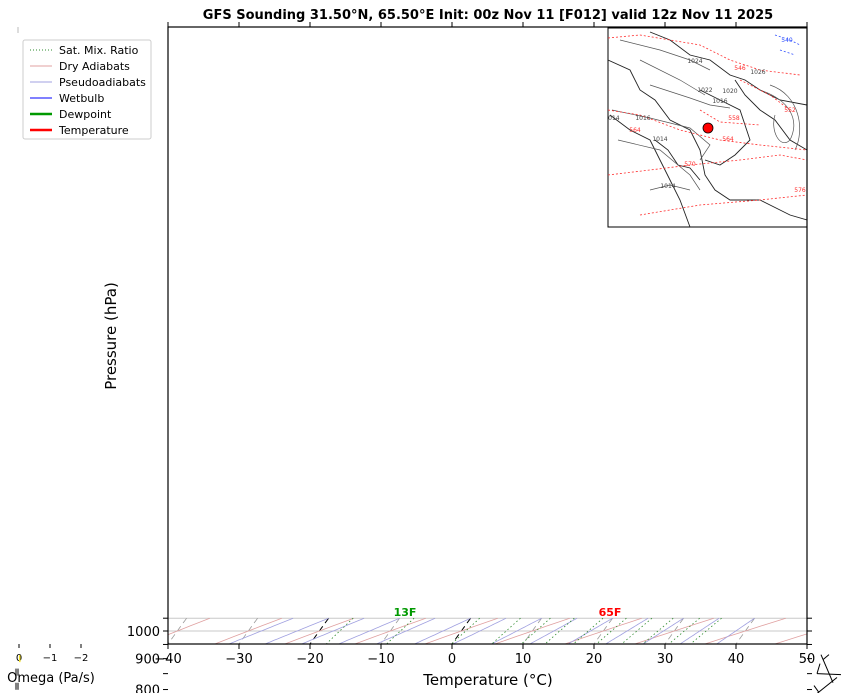  What do you see at coordinates (694, 61) in the screenshot?
I see `map-contour-label: 1024` at bounding box center [694, 61].